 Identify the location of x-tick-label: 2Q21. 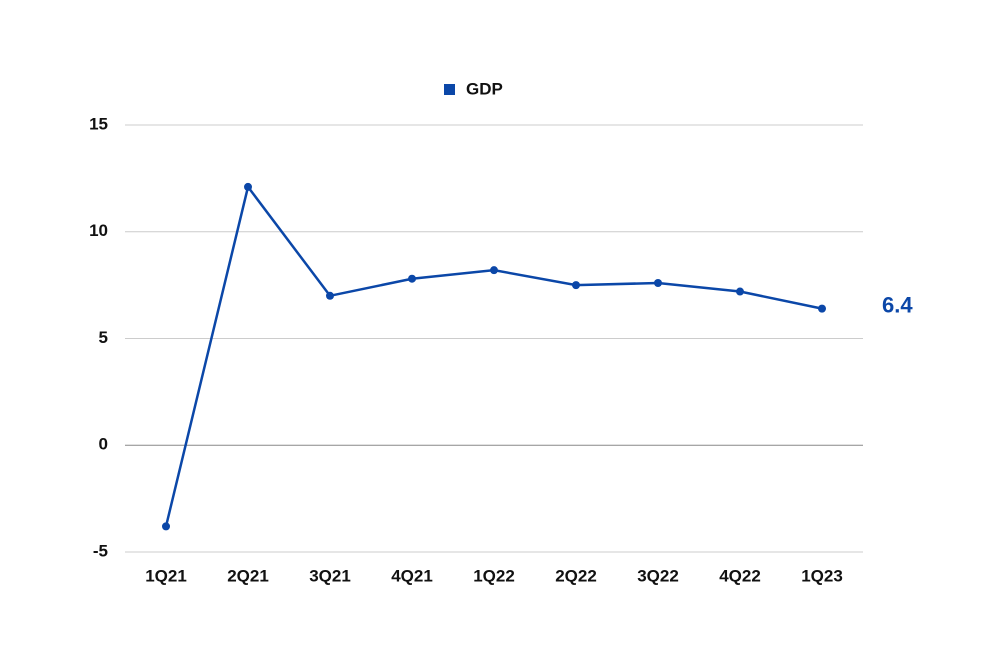
(248, 575).